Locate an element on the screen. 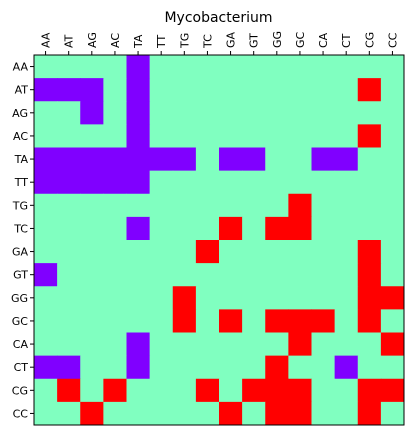 Image resolution: width=413 pixels, height=434 pixels. x-tick-label: GG is located at coordinates (277, 39).